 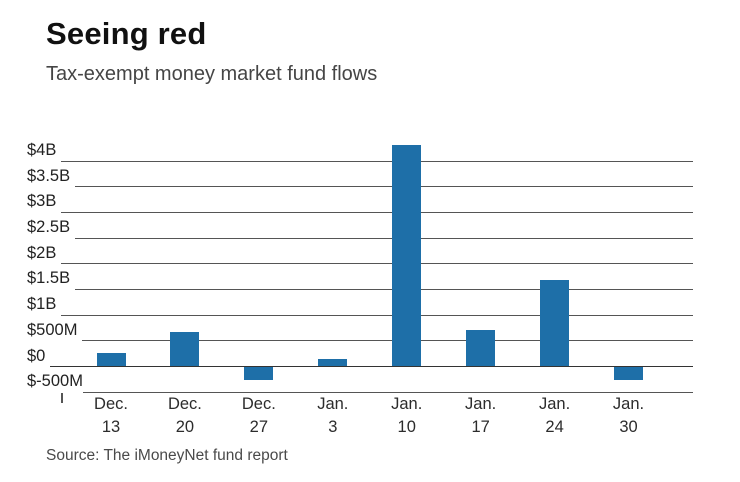 I want to click on x-axis-tick, so click(x=62, y=397).